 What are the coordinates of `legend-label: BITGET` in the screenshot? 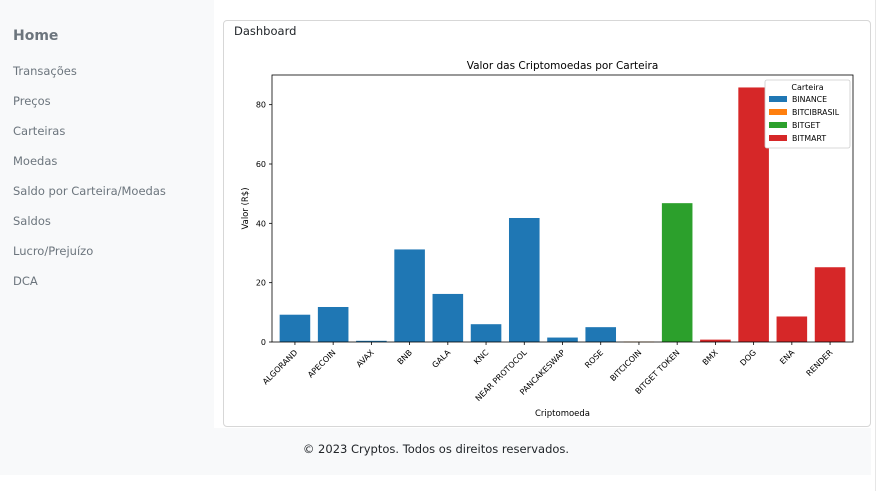 It's located at (806, 125).